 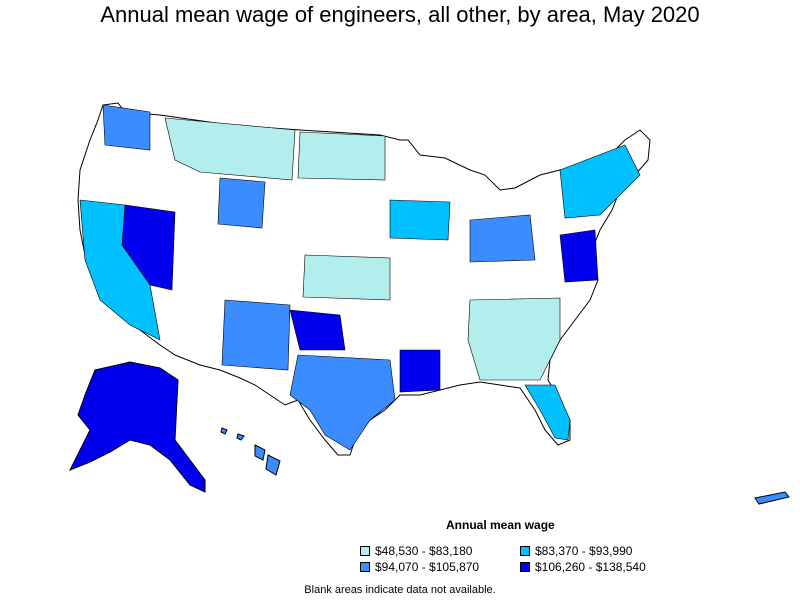 What do you see at coordinates (241, 203) in the screenshot?
I see `region-wyoming` at bounding box center [241, 203].